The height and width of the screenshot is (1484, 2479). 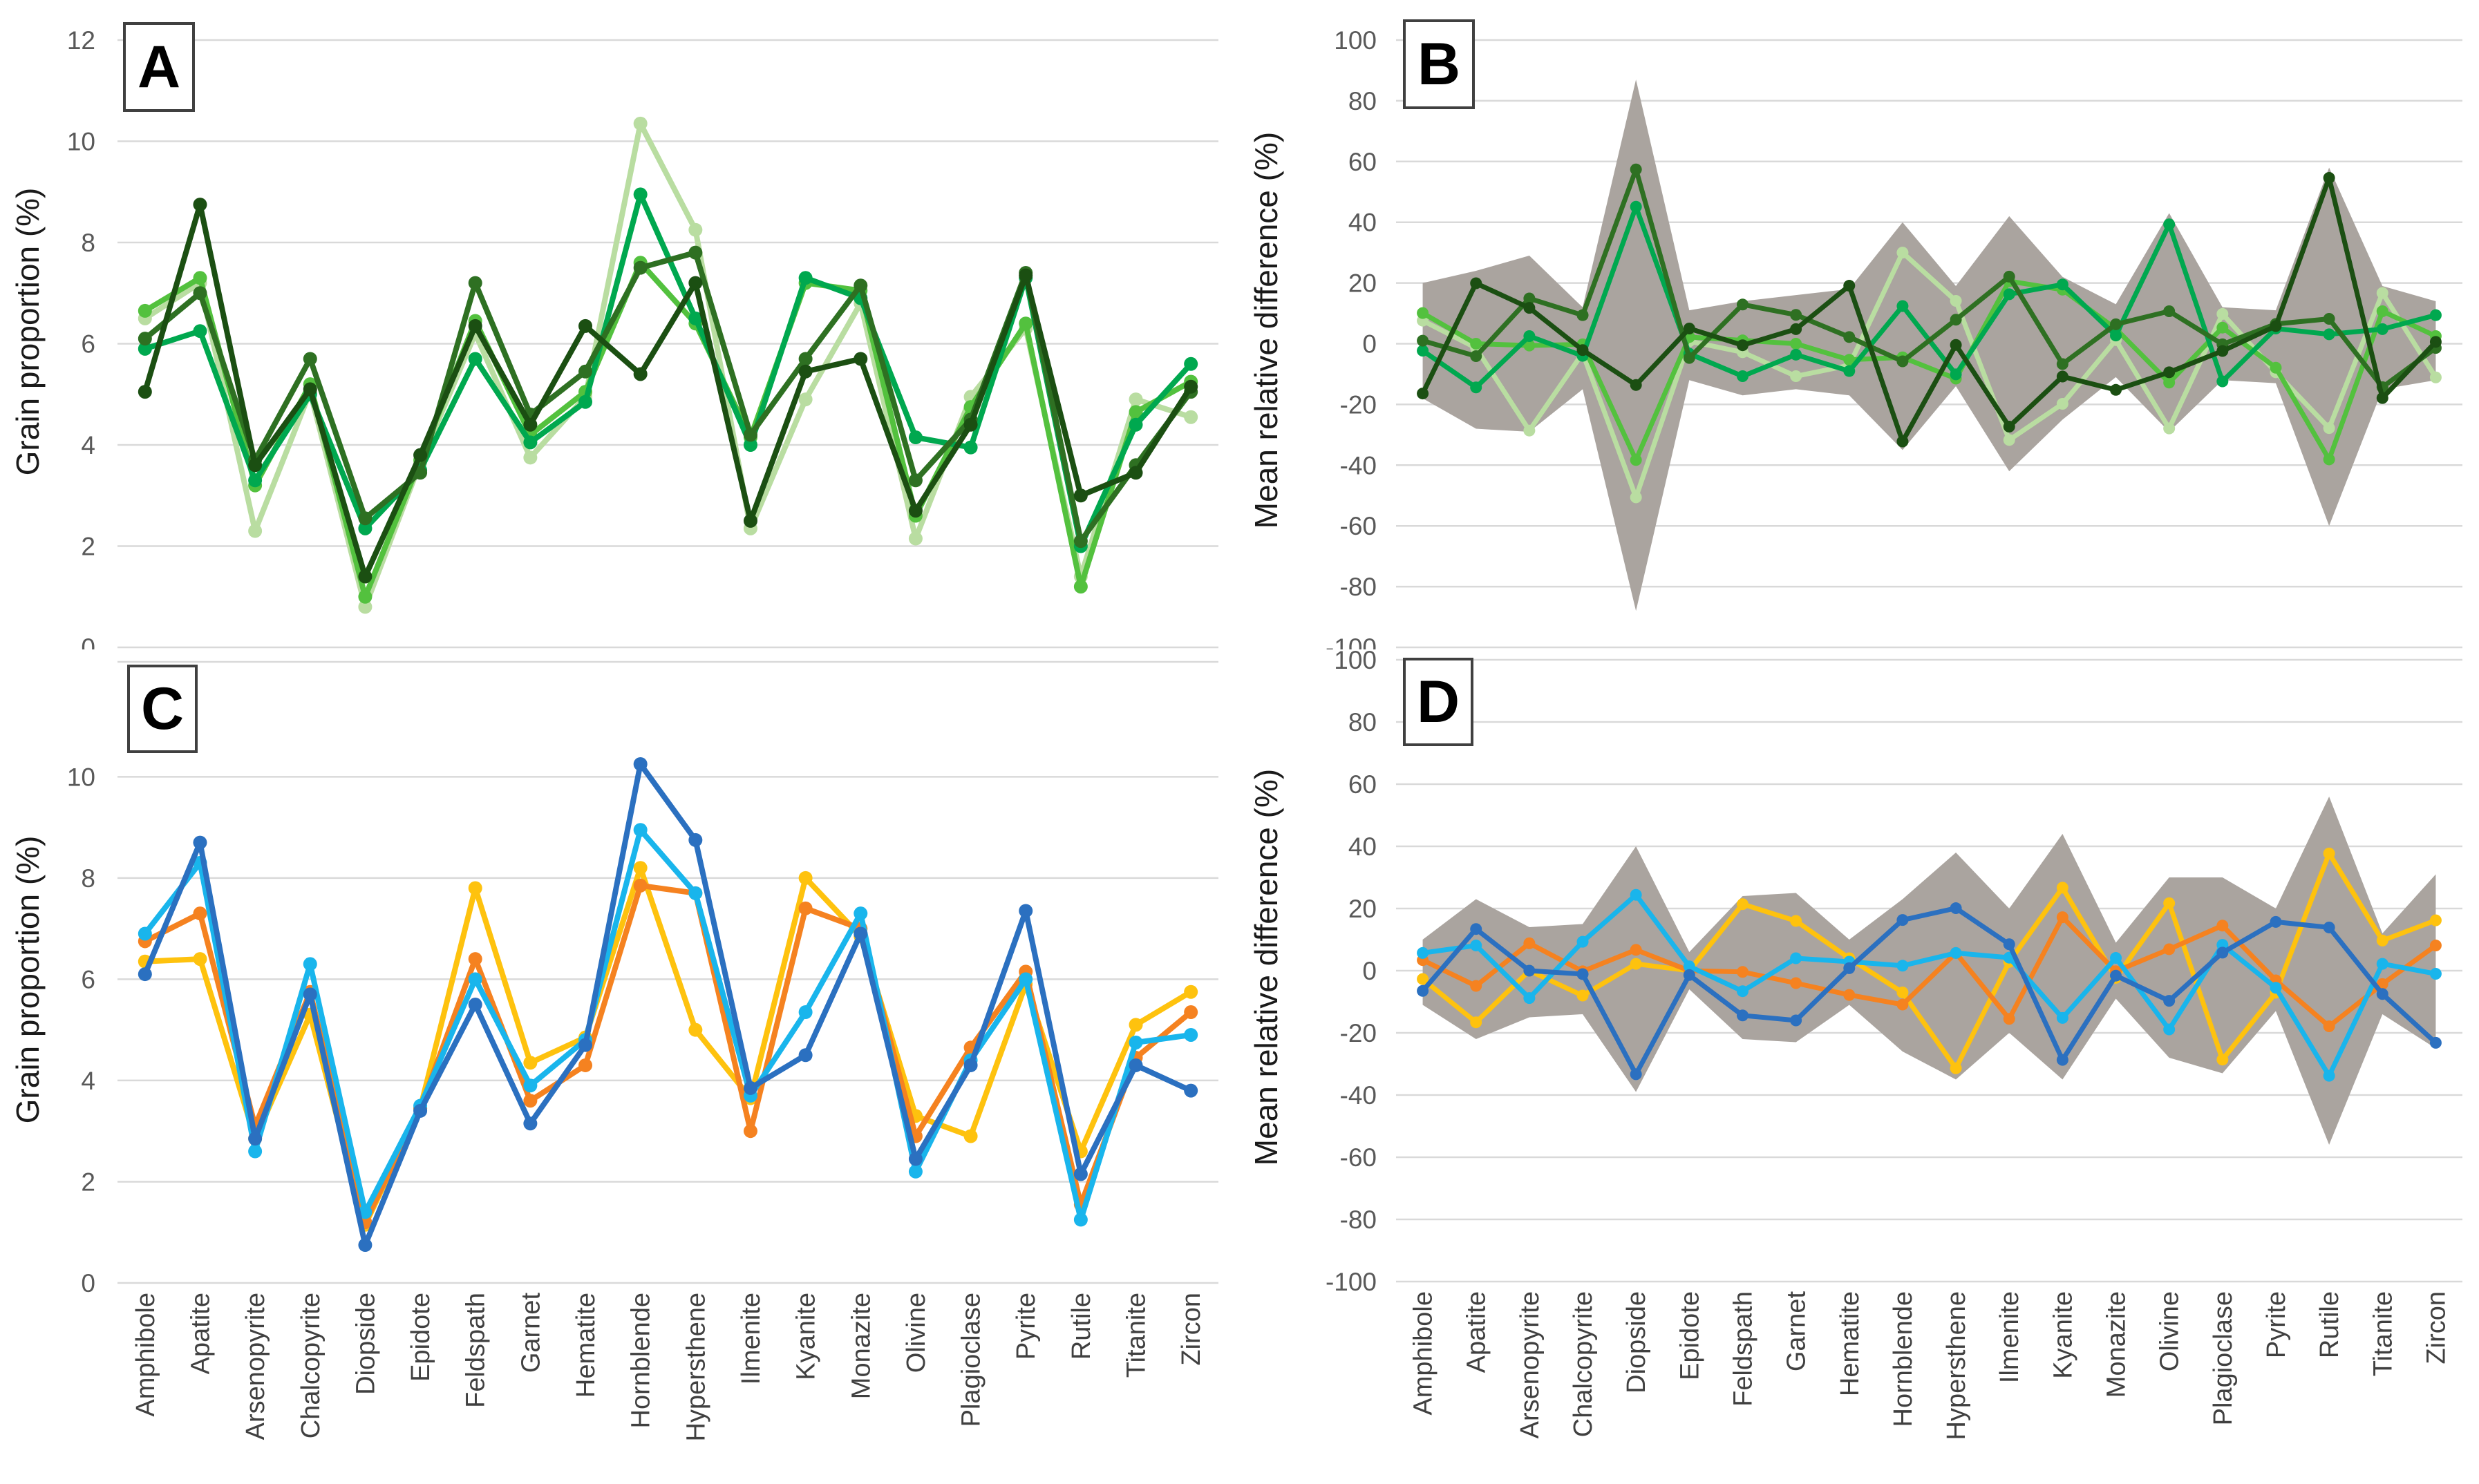 I want to click on x-category-label: Amphibole, so click(x=145, y=1355).